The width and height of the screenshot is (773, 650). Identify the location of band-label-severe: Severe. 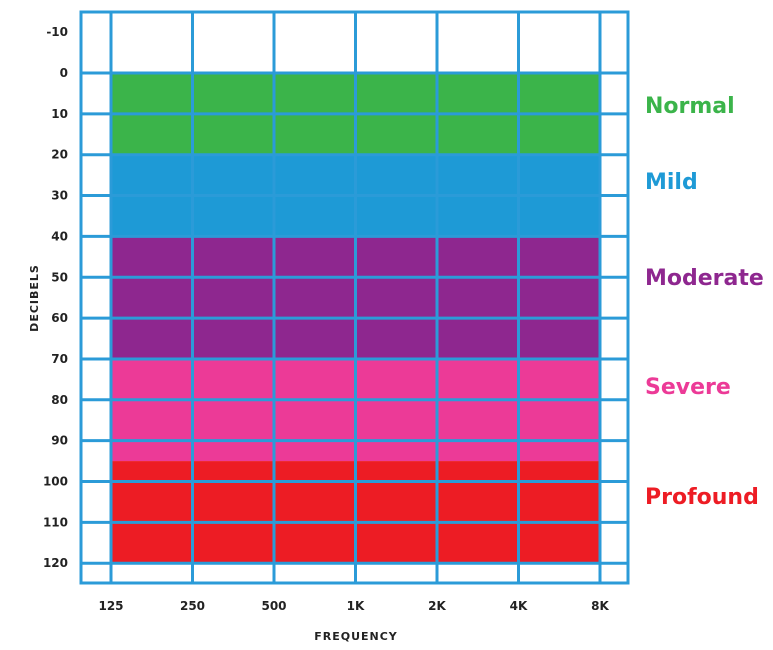
(688, 387).